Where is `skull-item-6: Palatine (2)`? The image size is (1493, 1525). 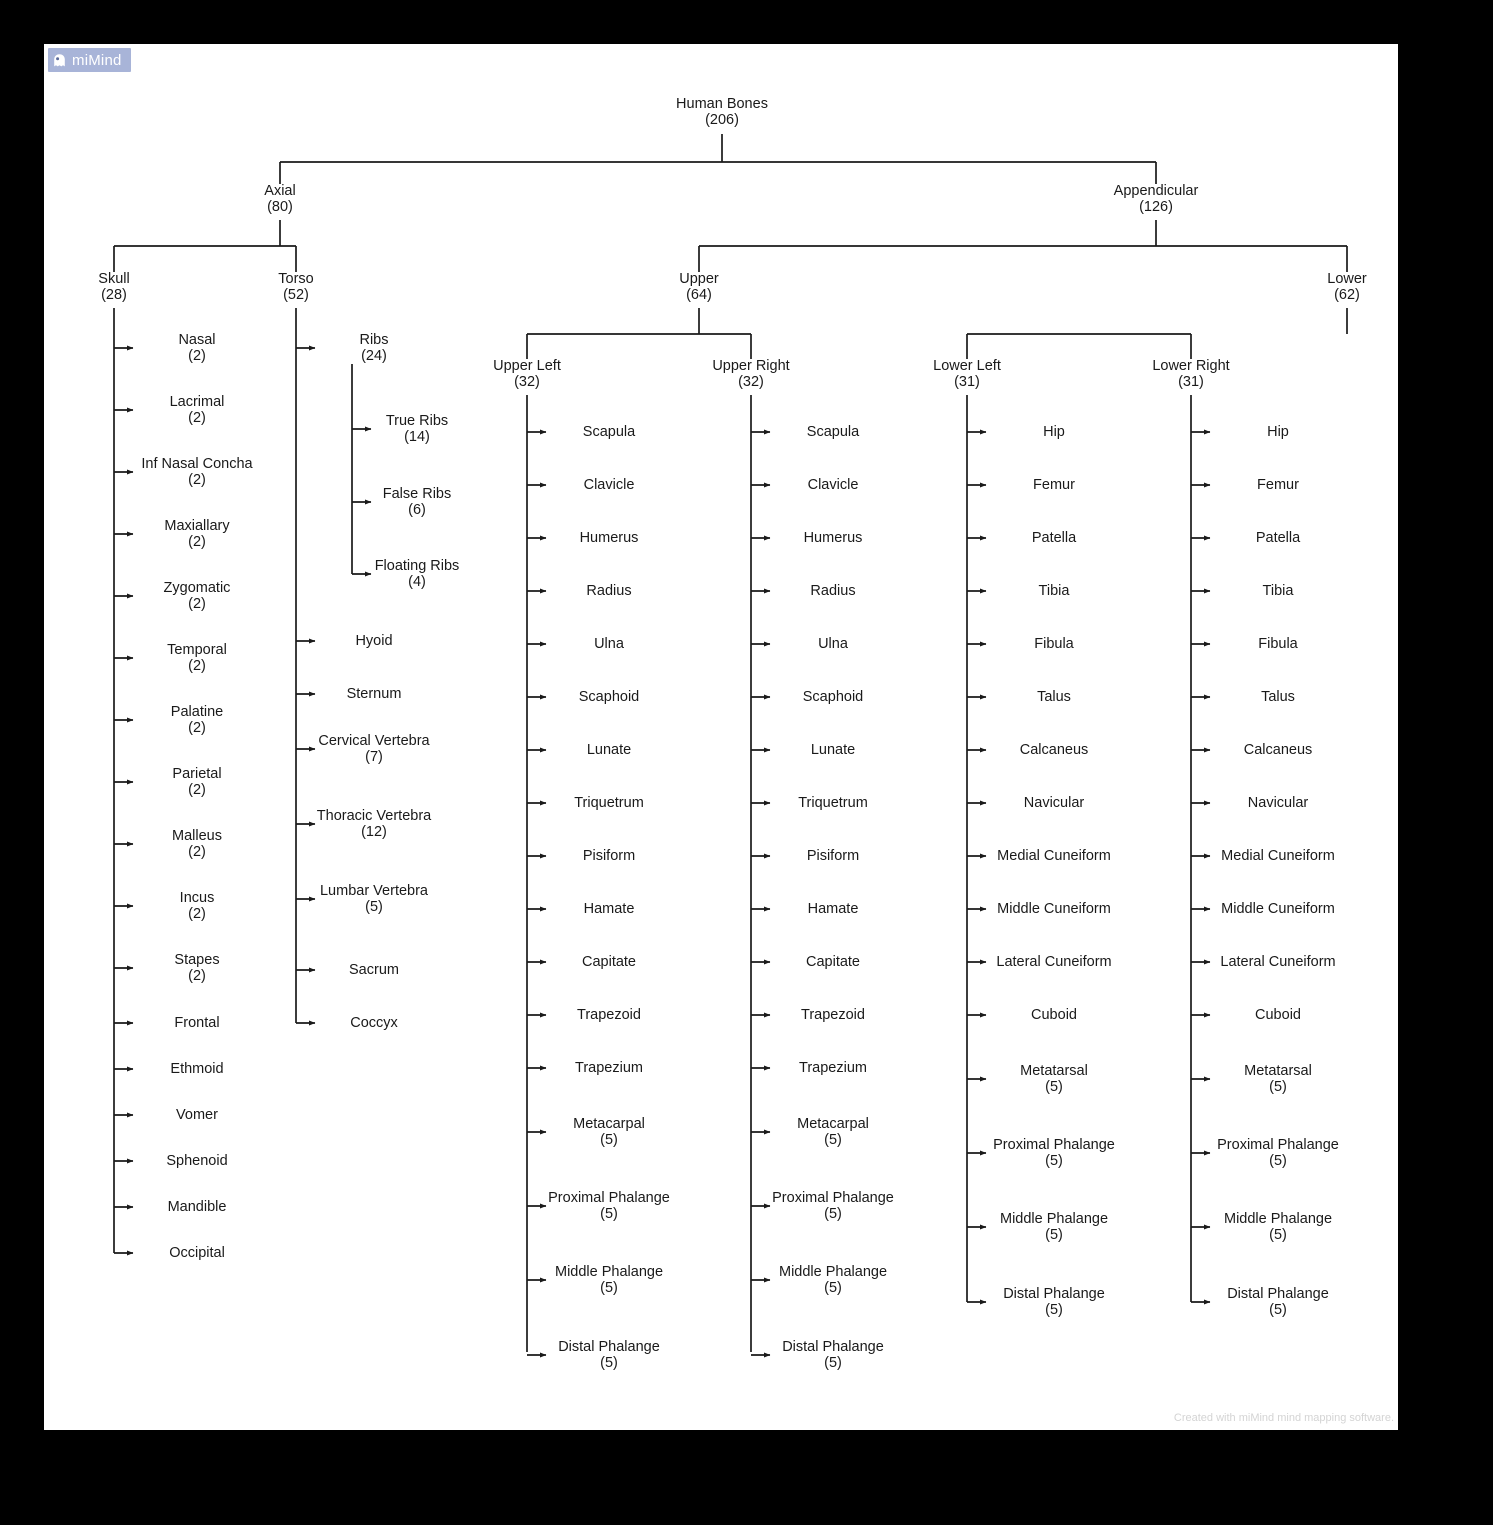 skull-item-6: Palatine (2) is located at coordinates (197, 720).